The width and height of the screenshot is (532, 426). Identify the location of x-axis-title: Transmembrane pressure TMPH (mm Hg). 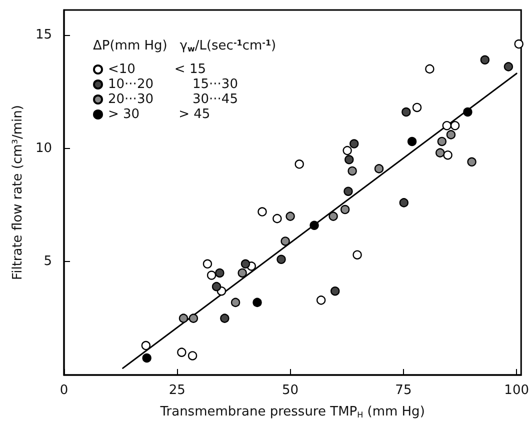
(292, 412).